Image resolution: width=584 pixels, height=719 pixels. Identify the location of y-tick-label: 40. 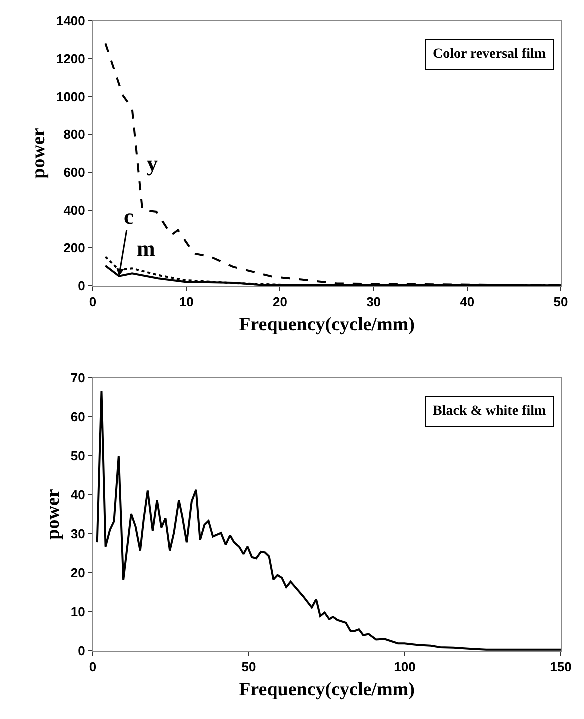
(78, 495).